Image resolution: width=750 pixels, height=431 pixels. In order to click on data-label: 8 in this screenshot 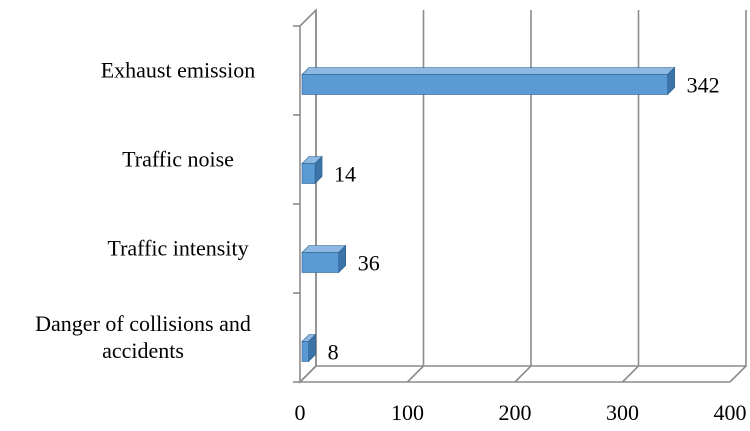, I will do `click(333, 352)`.